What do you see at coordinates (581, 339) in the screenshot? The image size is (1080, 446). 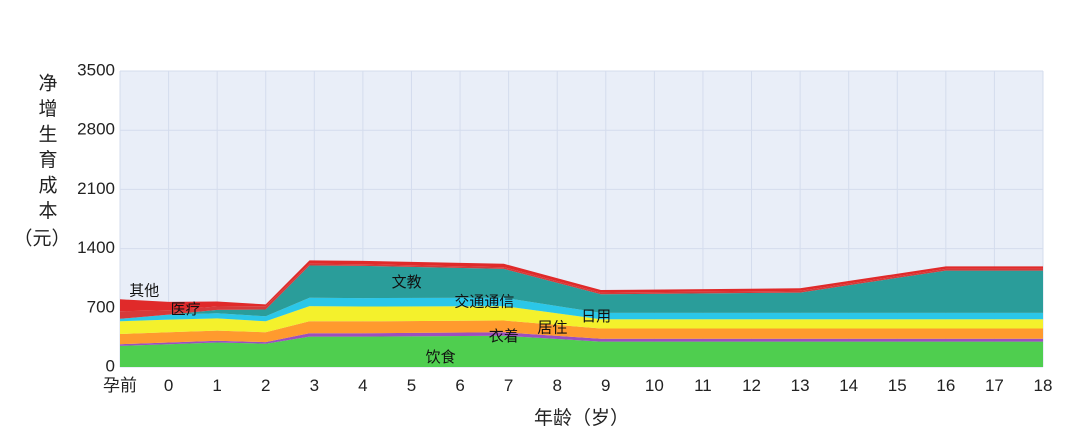 I see `area-衣着` at bounding box center [581, 339].